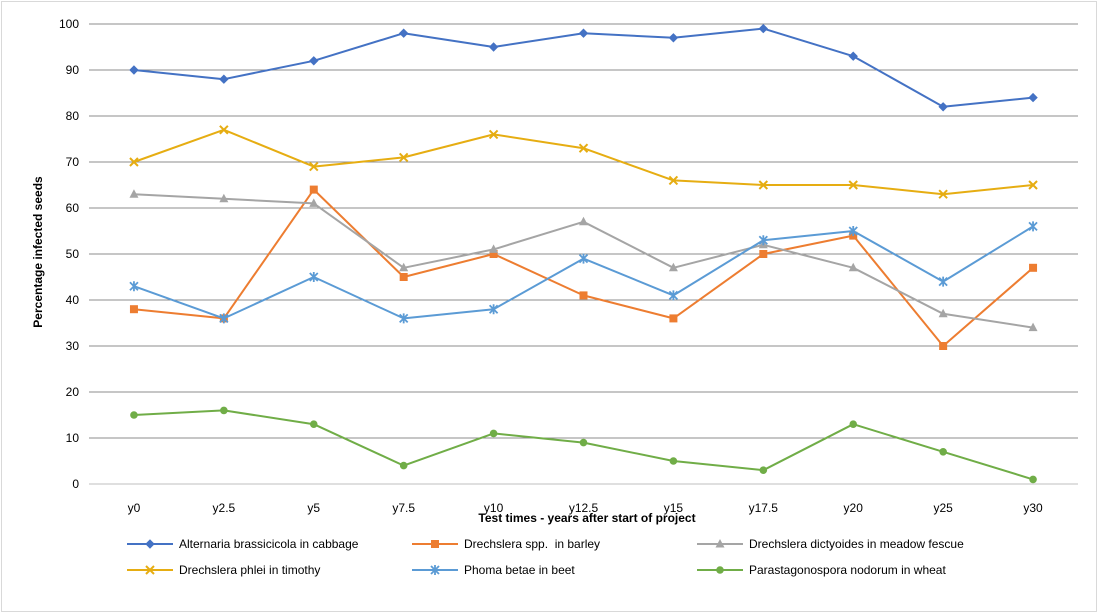  I want to click on legend-item: Alternaria brassicicola in cabbage, so click(243, 544).